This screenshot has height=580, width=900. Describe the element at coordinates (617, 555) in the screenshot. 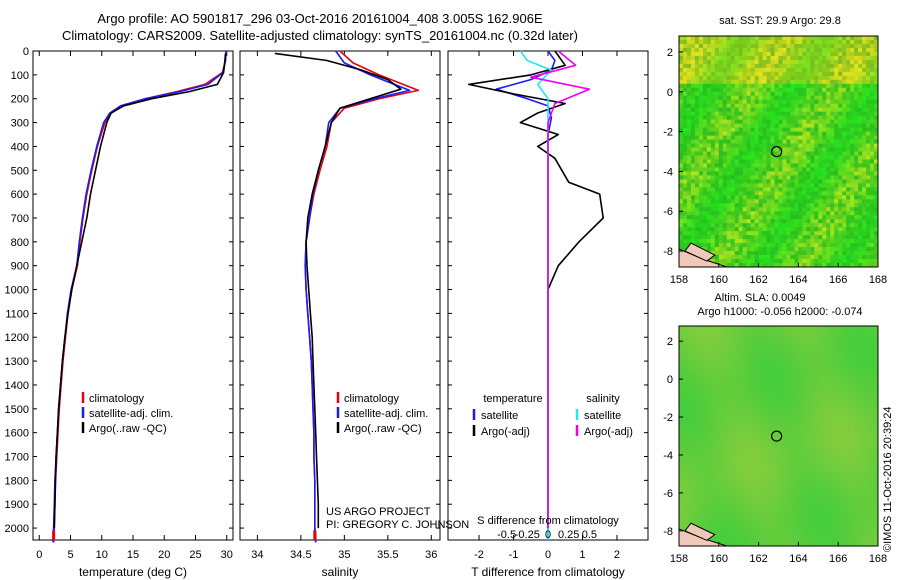

I see `x-tick-label: 2` at that location.